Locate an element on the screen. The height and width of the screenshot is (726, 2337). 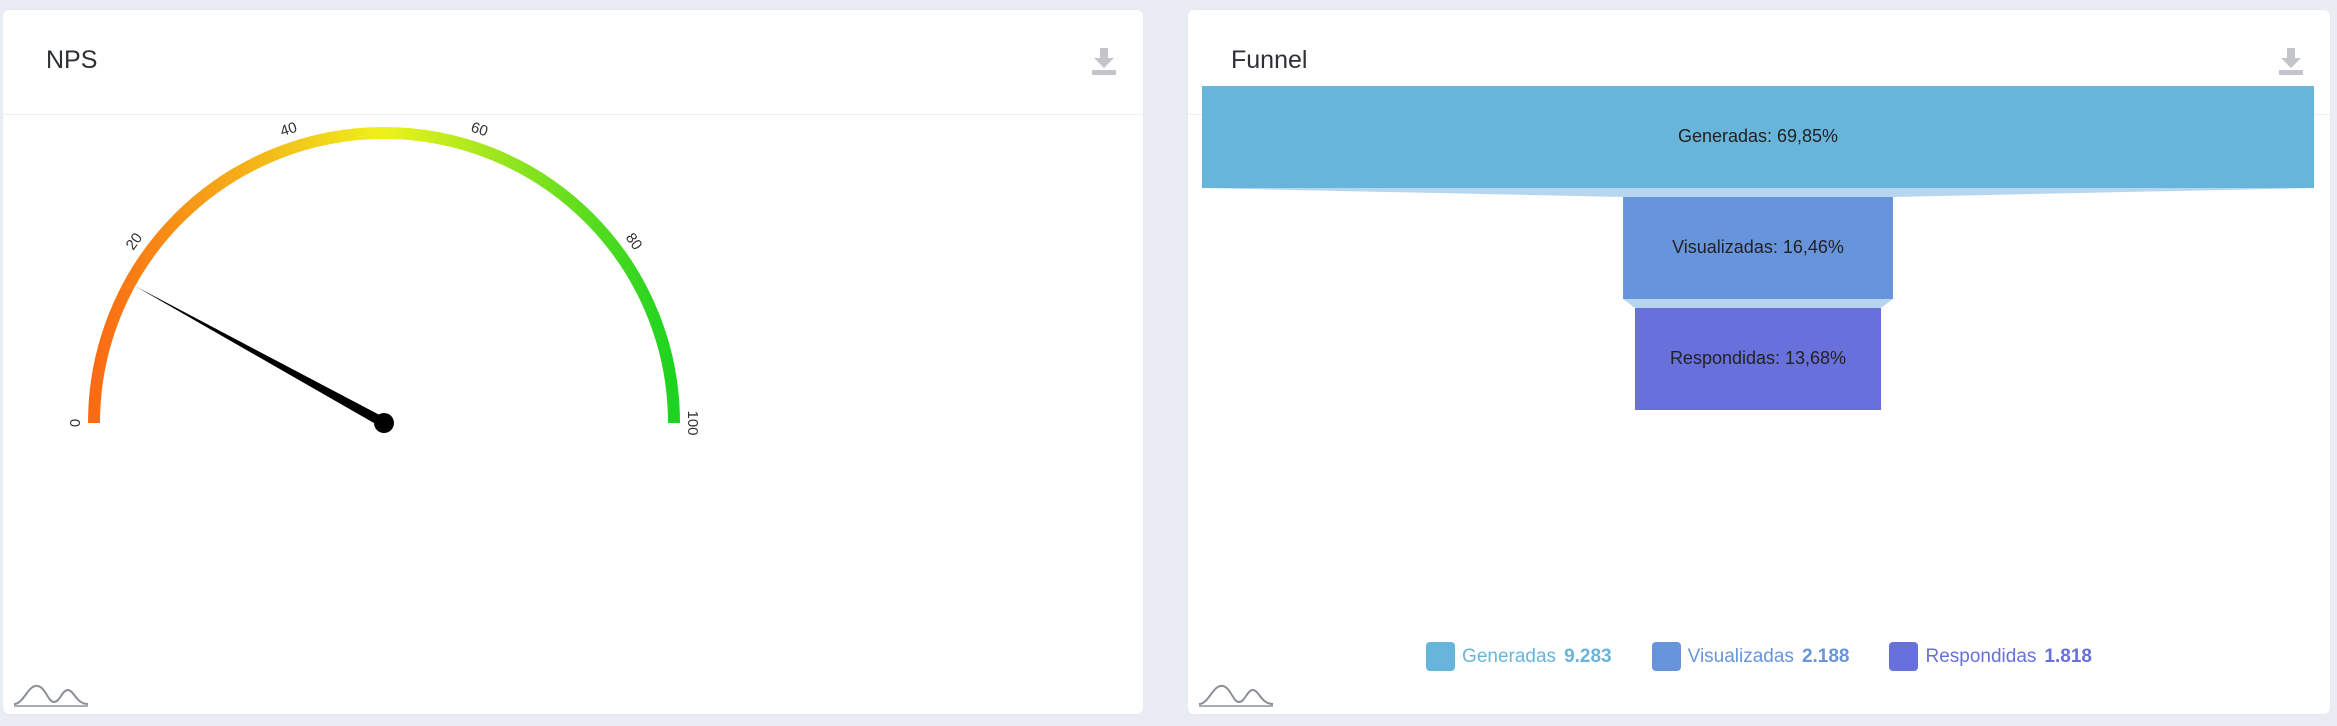
nps-card-header: NPS is located at coordinates (573, 62).